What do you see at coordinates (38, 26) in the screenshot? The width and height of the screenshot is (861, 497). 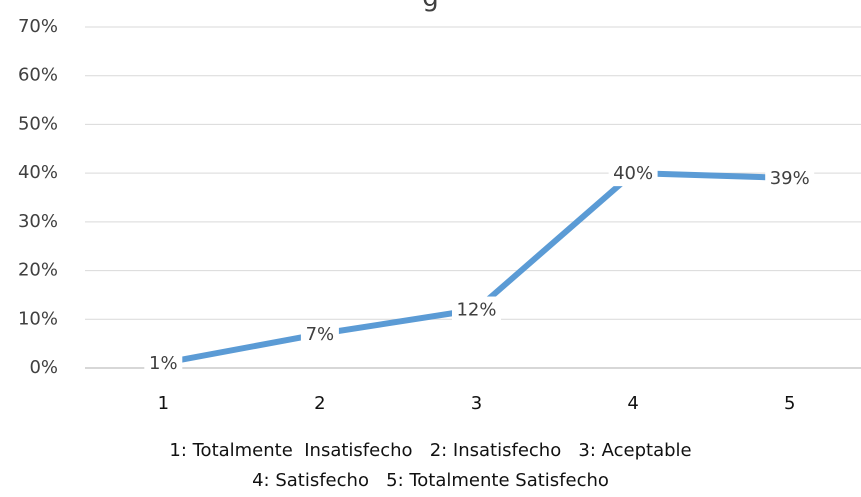 I see `y-tick-label: 70%` at bounding box center [38, 26].